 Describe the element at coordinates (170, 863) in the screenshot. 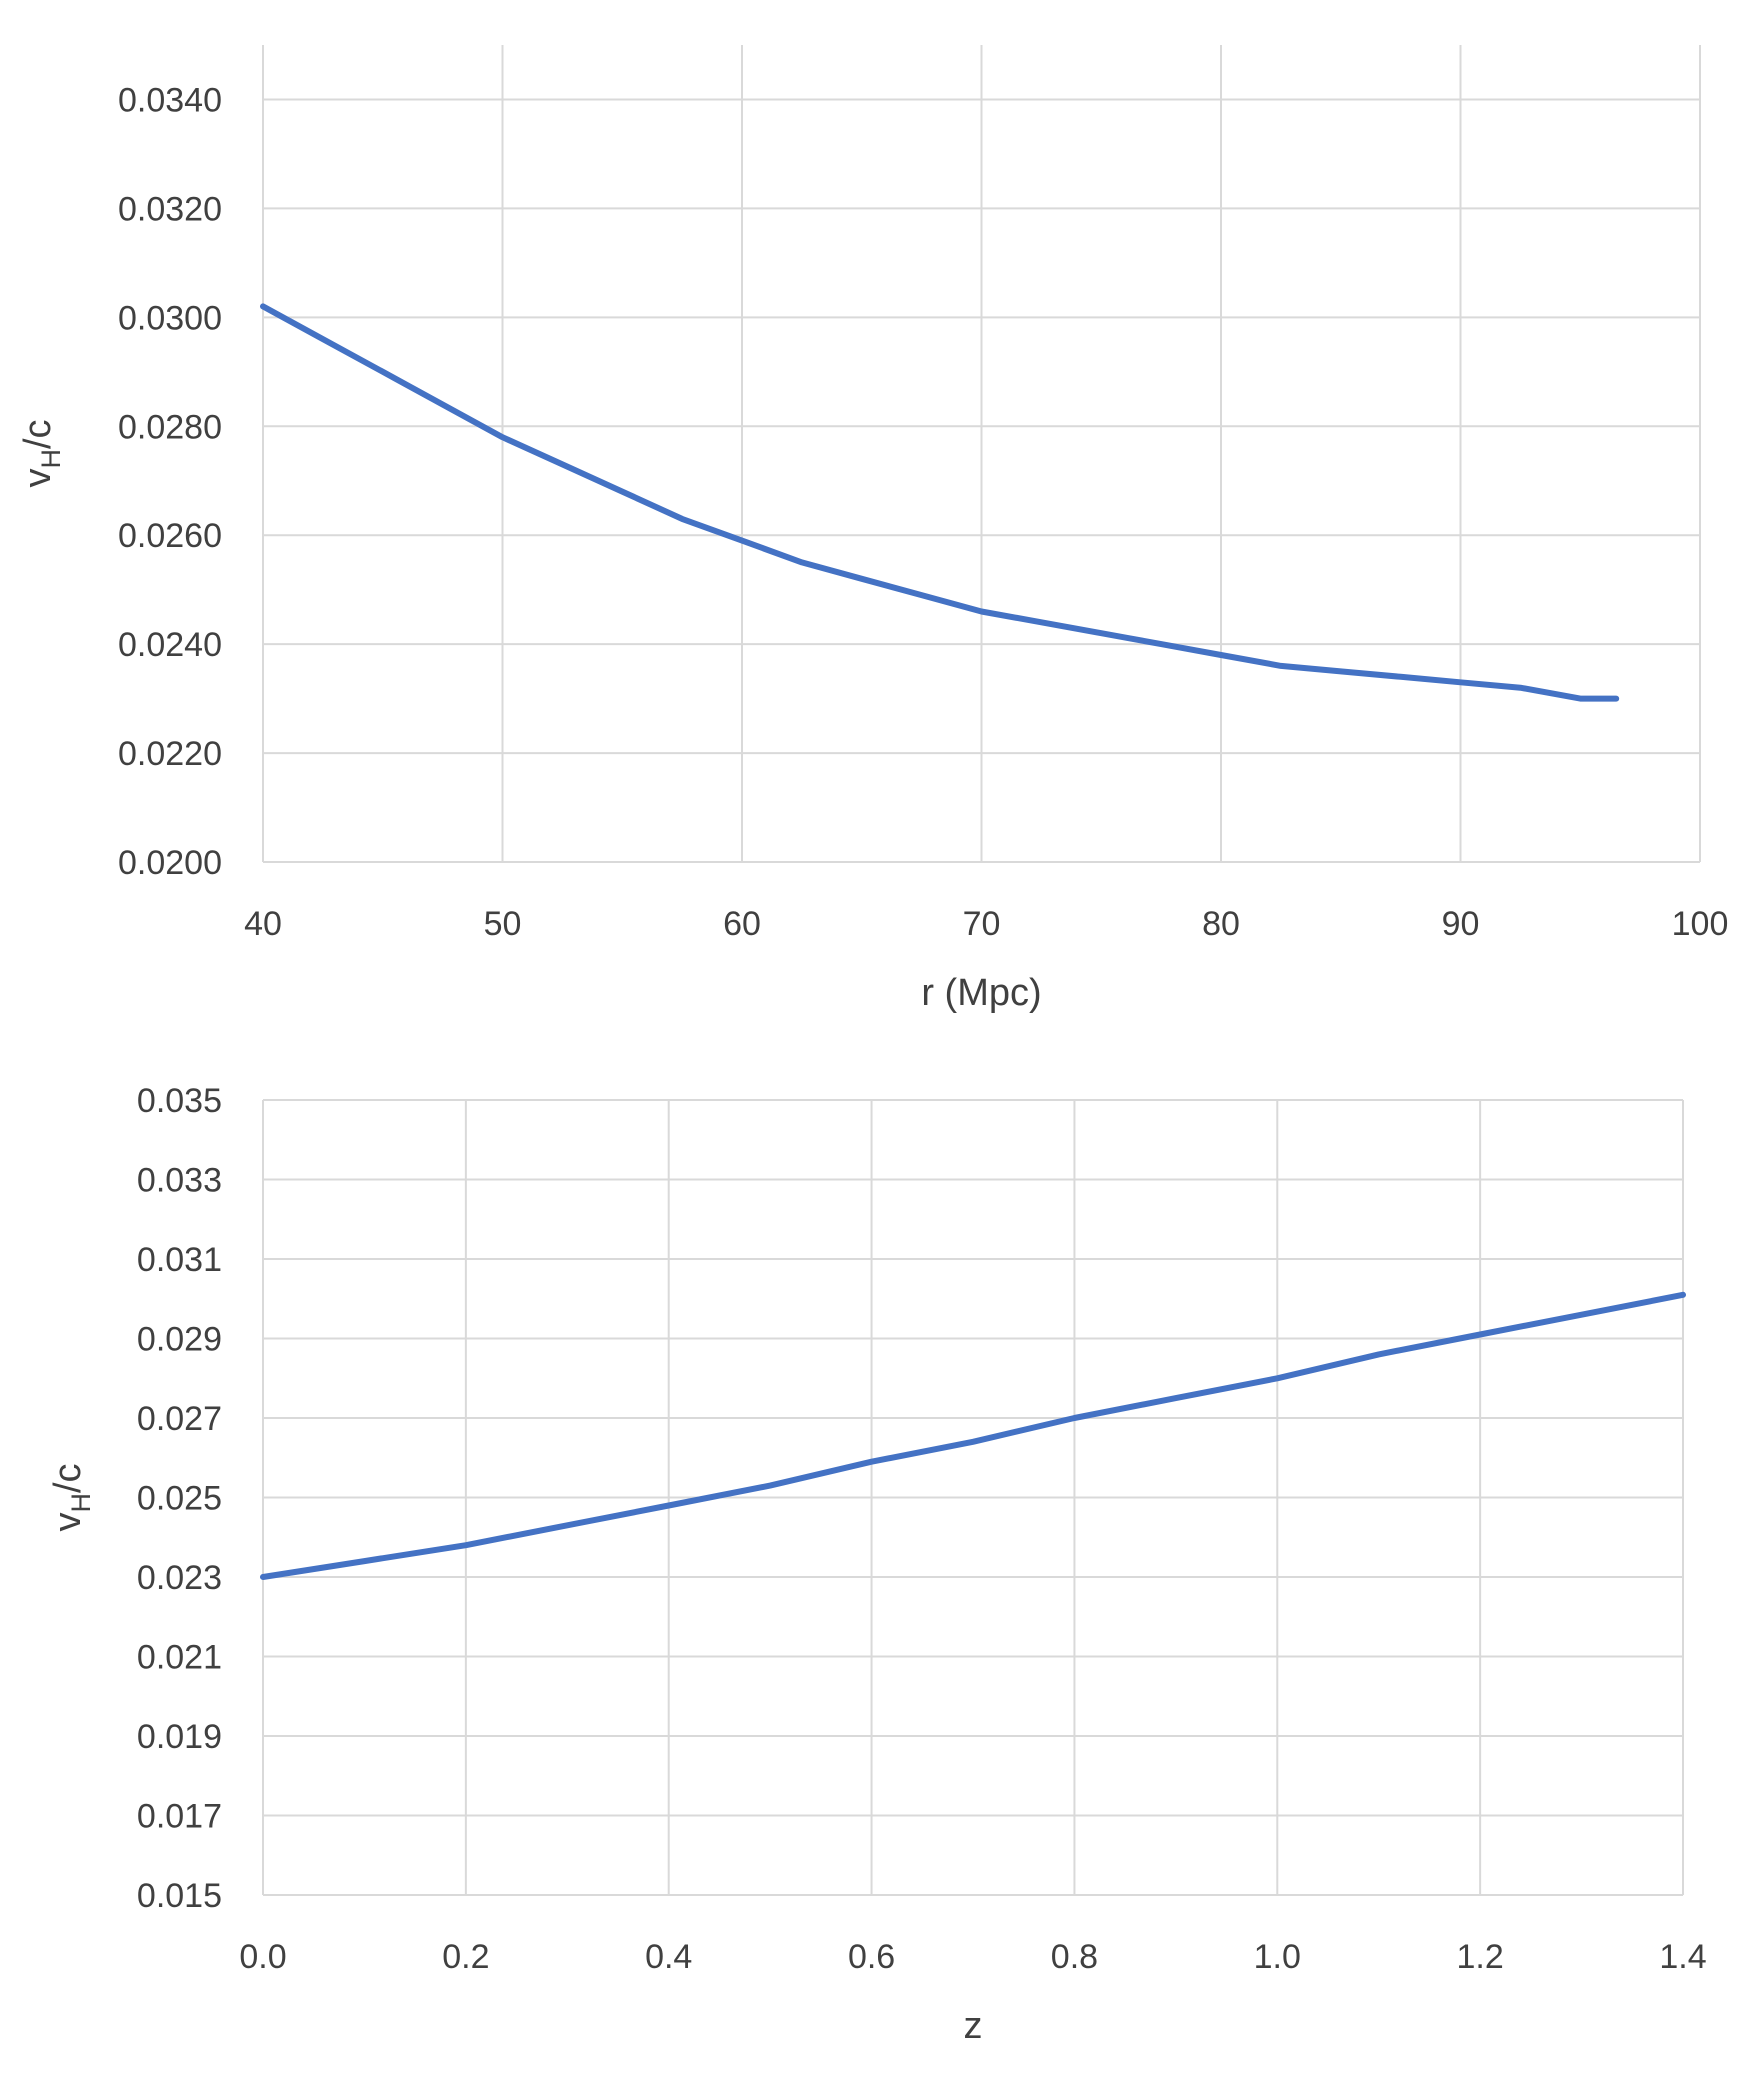

I see `y-tick-label: 0.0200` at that location.